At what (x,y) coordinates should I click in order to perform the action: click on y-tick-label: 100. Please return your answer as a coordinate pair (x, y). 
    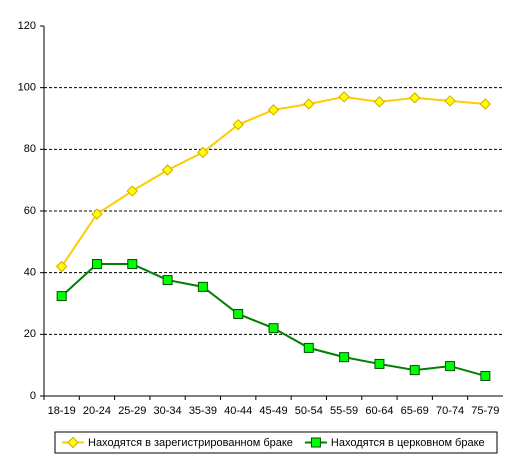
    Looking at the image, I should click on (27, 88).